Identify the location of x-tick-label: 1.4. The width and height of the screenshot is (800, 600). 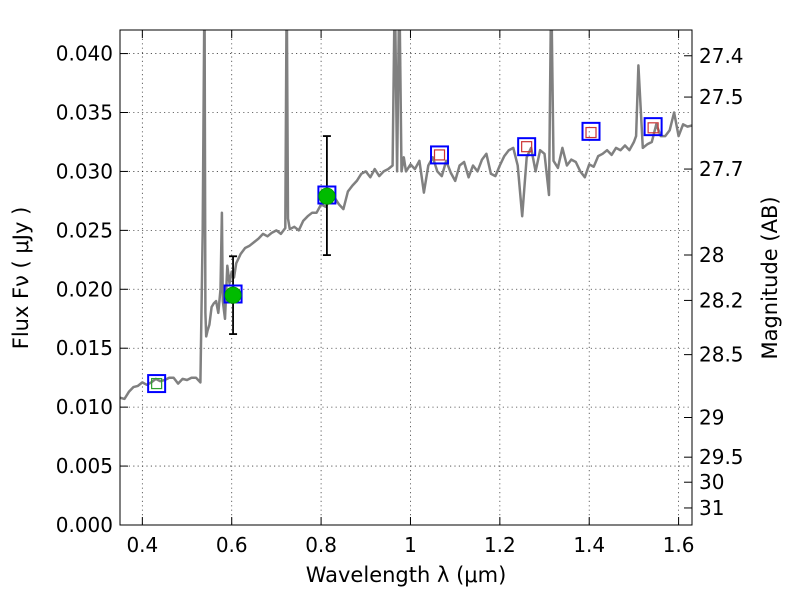
(589, 545).